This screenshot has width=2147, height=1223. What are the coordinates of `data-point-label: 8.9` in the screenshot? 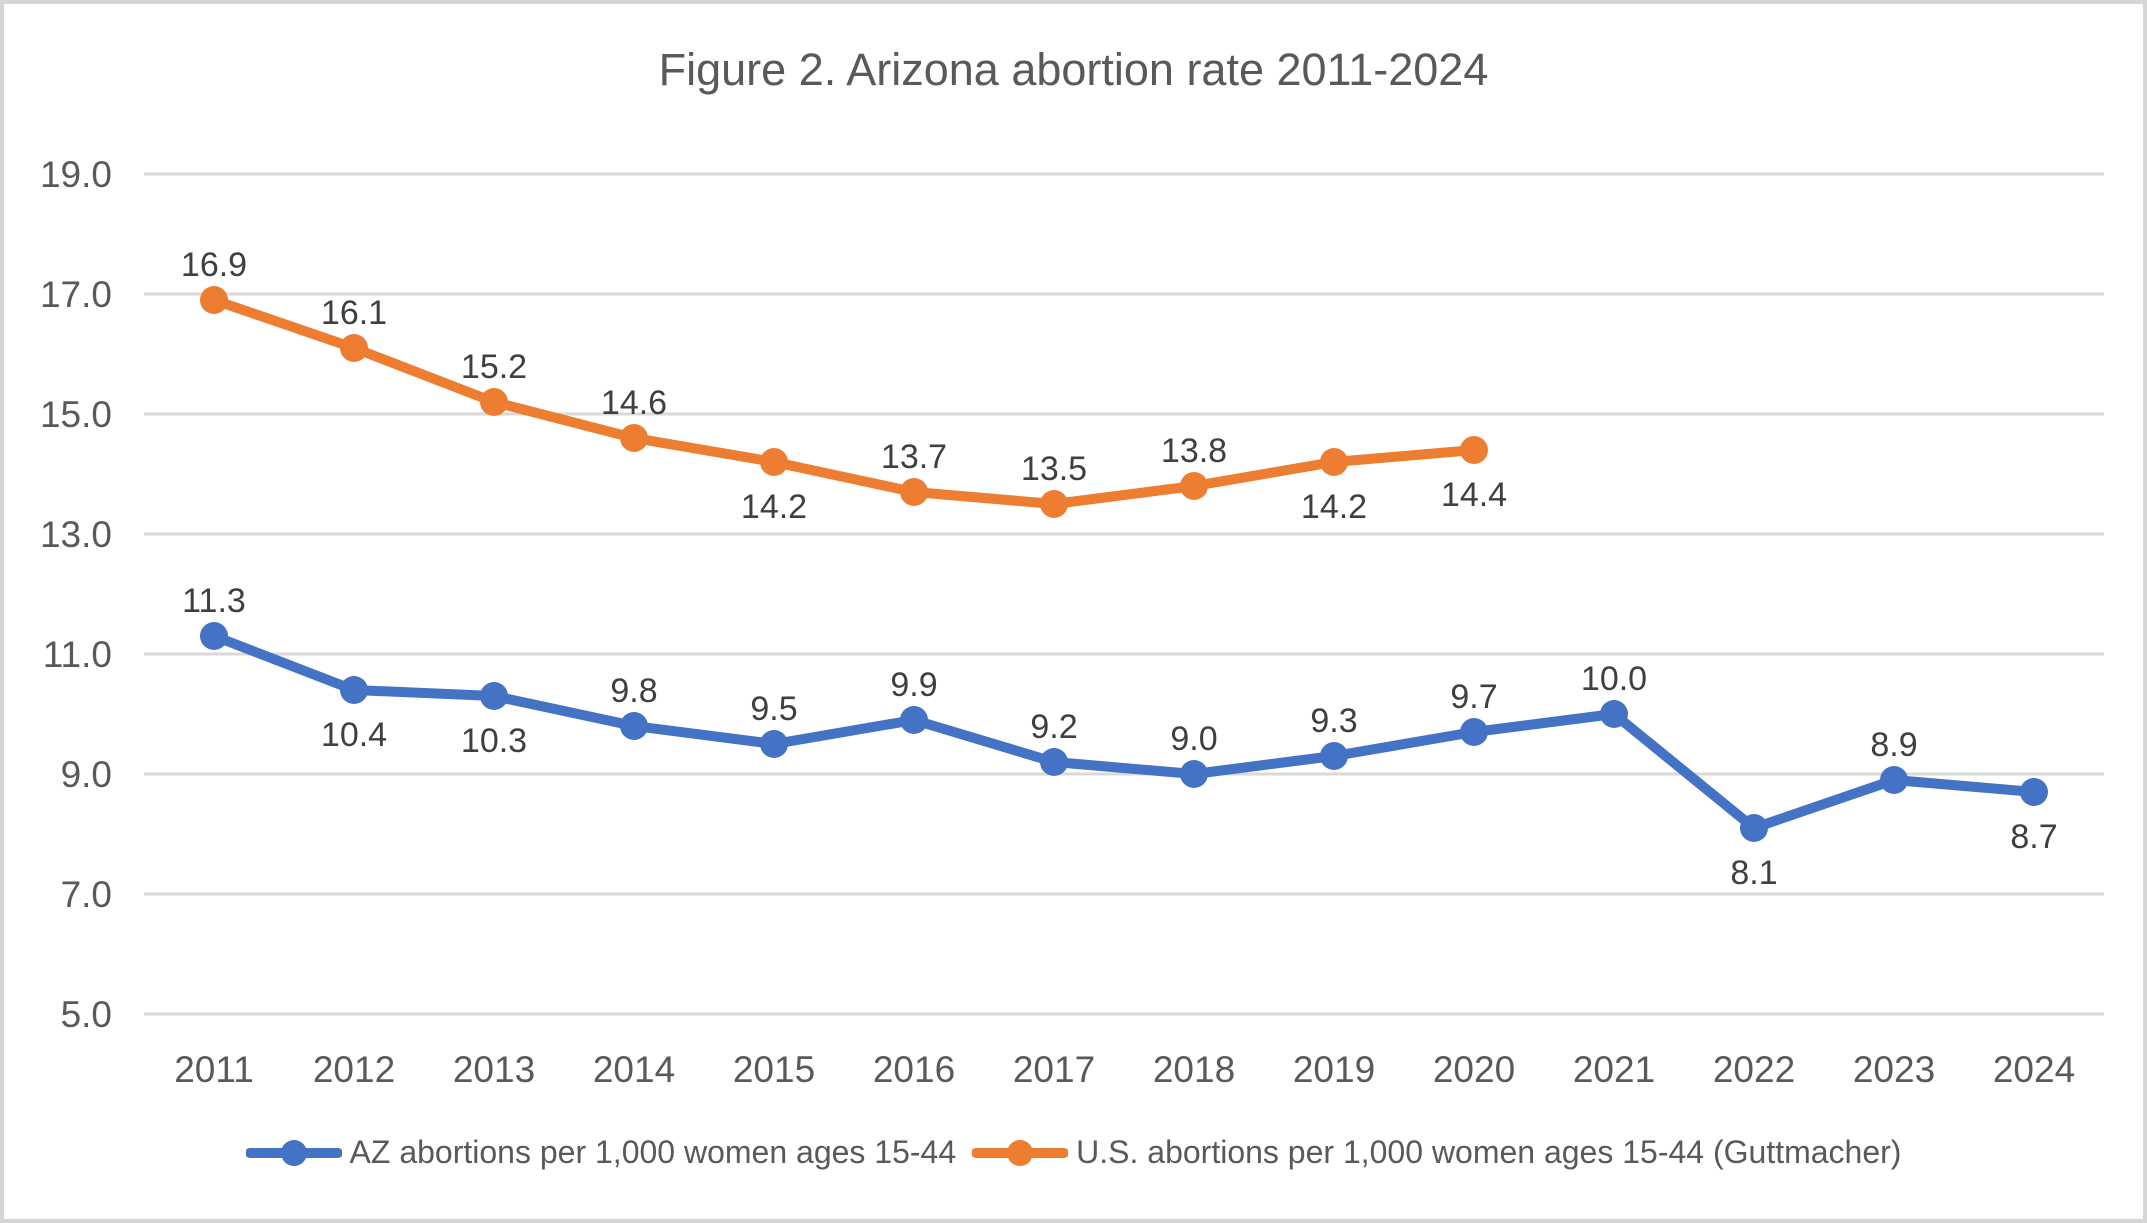 It's located at (1893, 745).